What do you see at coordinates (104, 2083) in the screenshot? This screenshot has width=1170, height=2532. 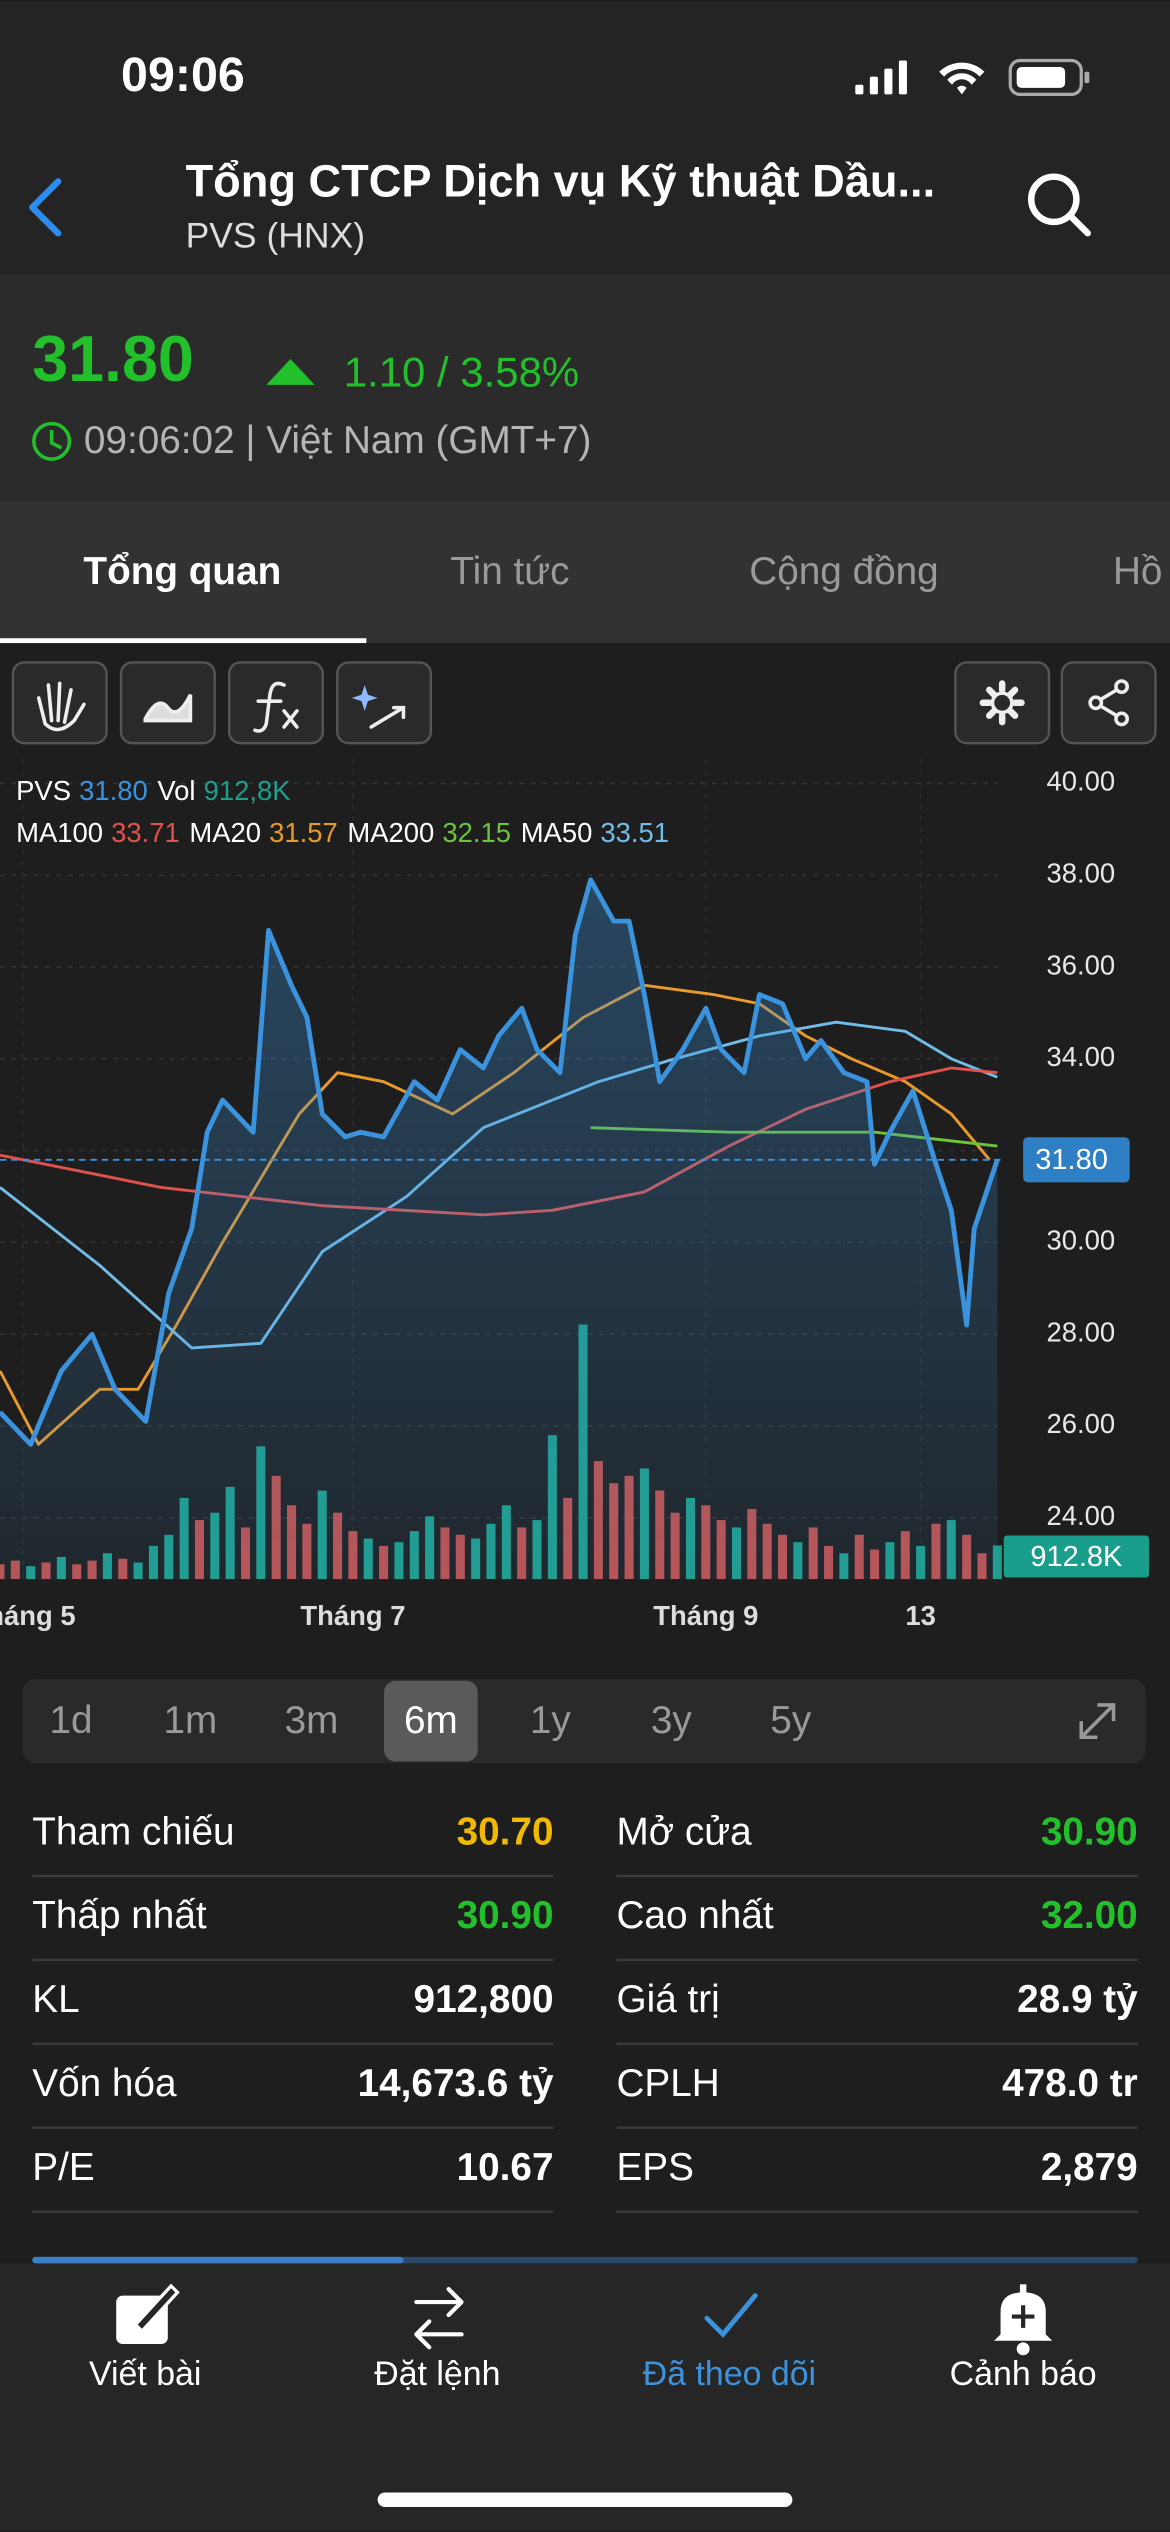 I see `stat-label: Vốn hóa` at bounding box center [104, 2083].